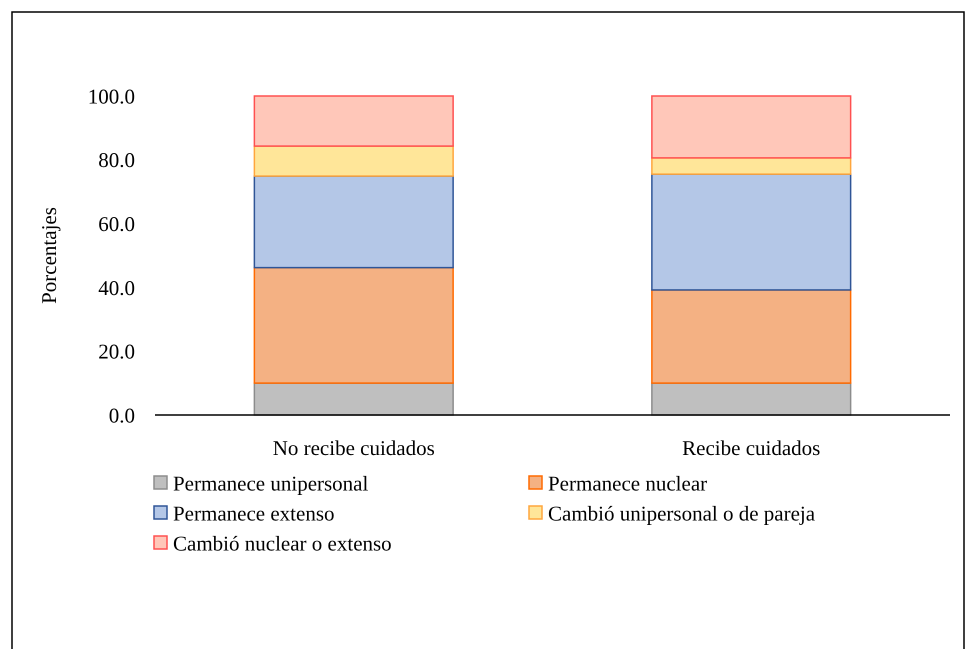 Image resolution: width=966 pixels, height=649 pixels. I want to click on y-tick-label: 20.0, so click(116, 352).